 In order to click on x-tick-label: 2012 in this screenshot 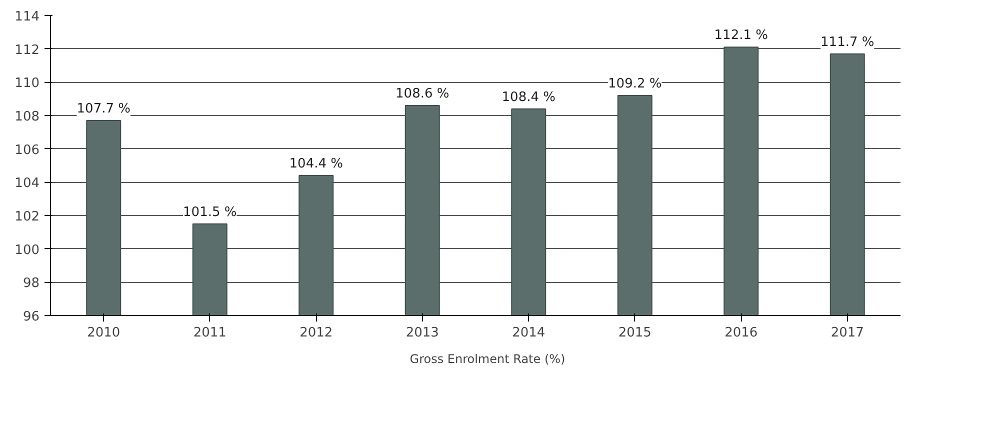, I will do `click(316, 333)`.